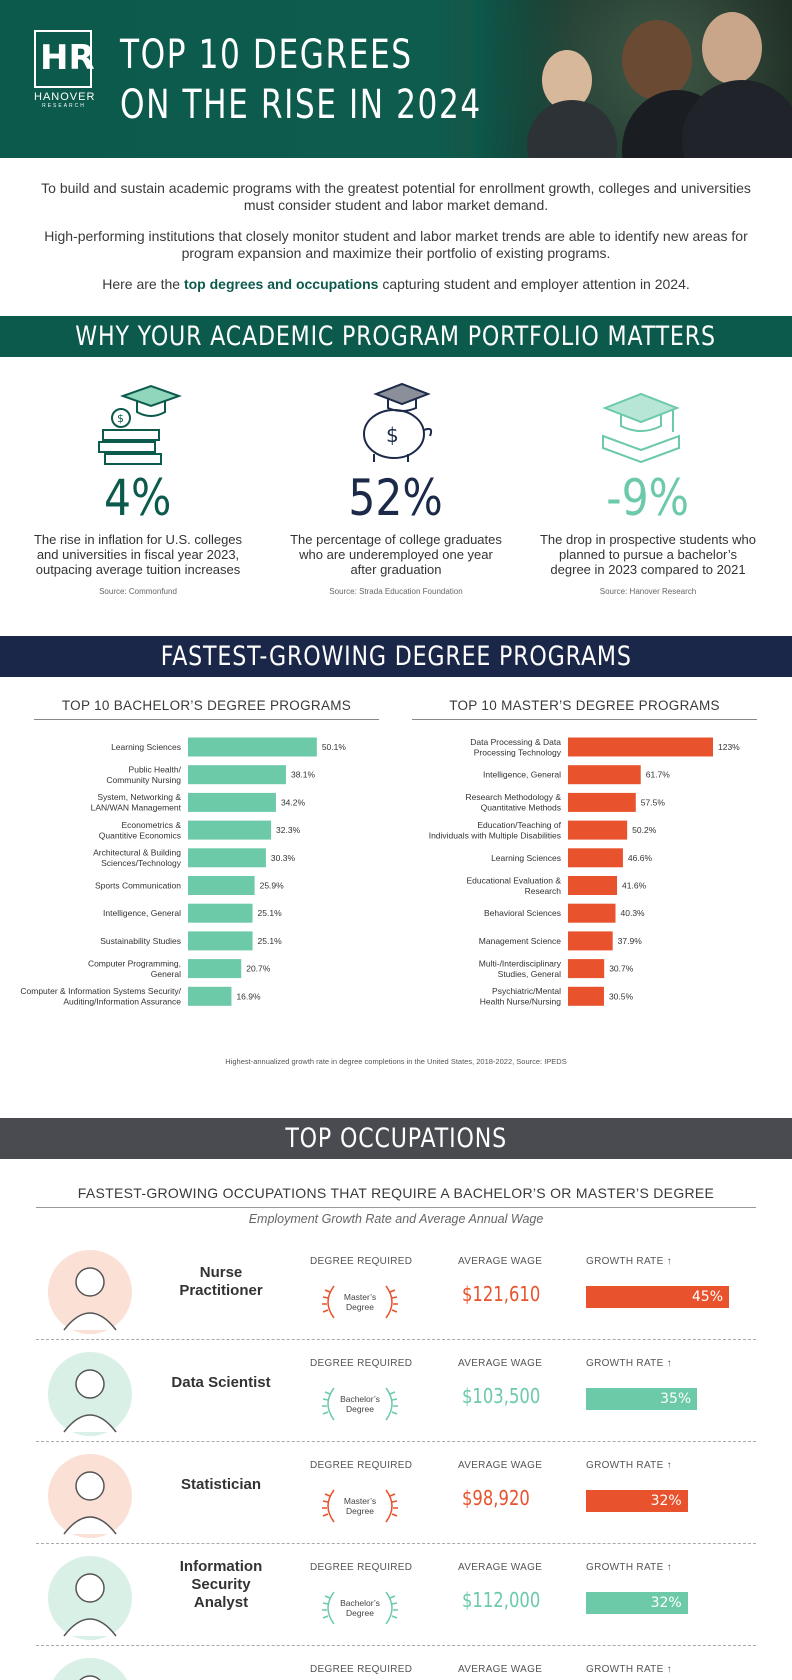 The width and height of the screenshot is (792, 1680). What do you see at coordinates (303, 775) in the screenshot?
I see `bar-value-label: 38.1%` at bounding box center [303, 775].